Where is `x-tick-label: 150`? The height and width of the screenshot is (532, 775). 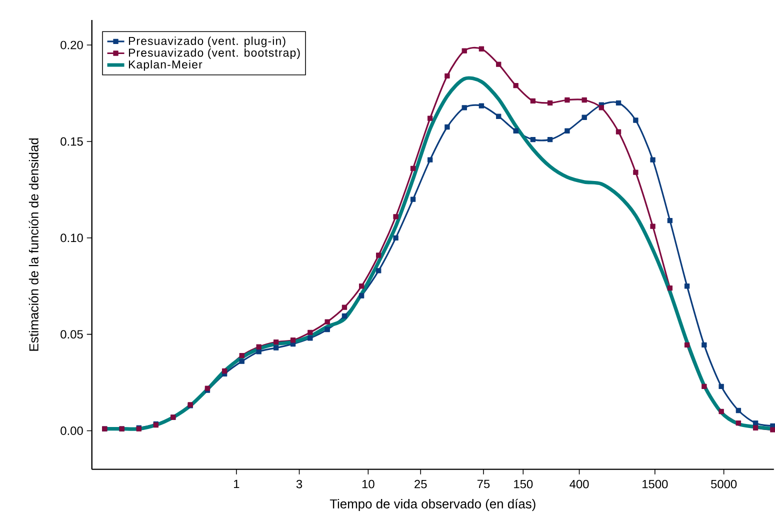
x-tick-label: 150 is located at coordinates (523, 484).